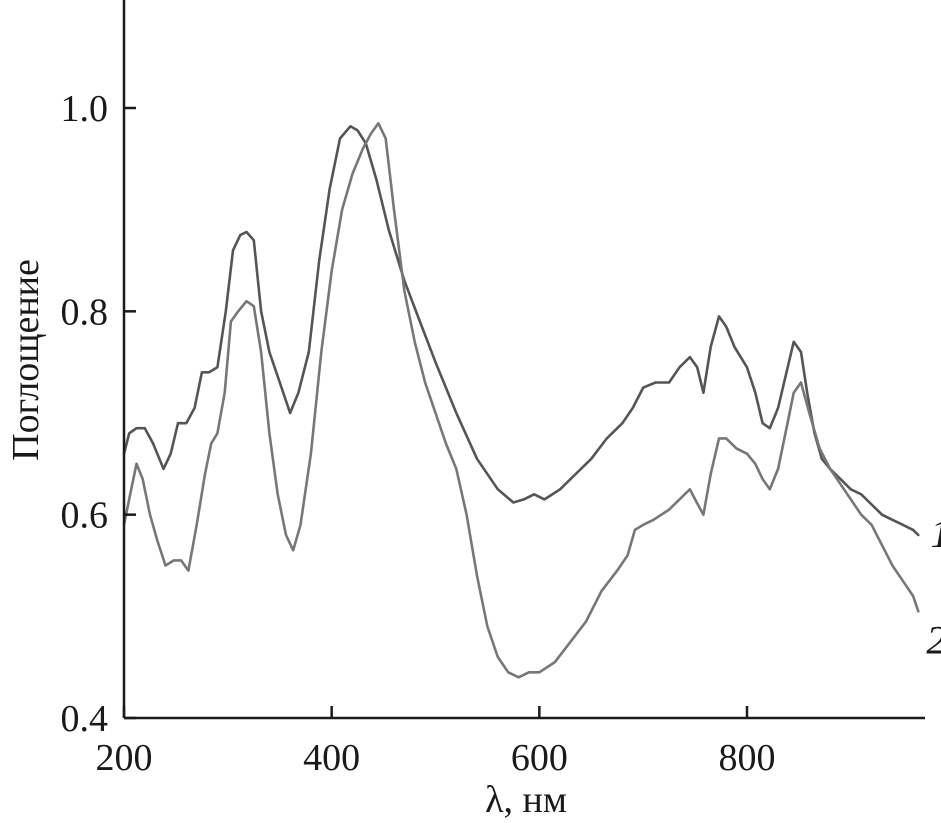 The width and height of the screenshot is (941, 823). I want to click on y-tick-label: 0.8, so click(85, 312).